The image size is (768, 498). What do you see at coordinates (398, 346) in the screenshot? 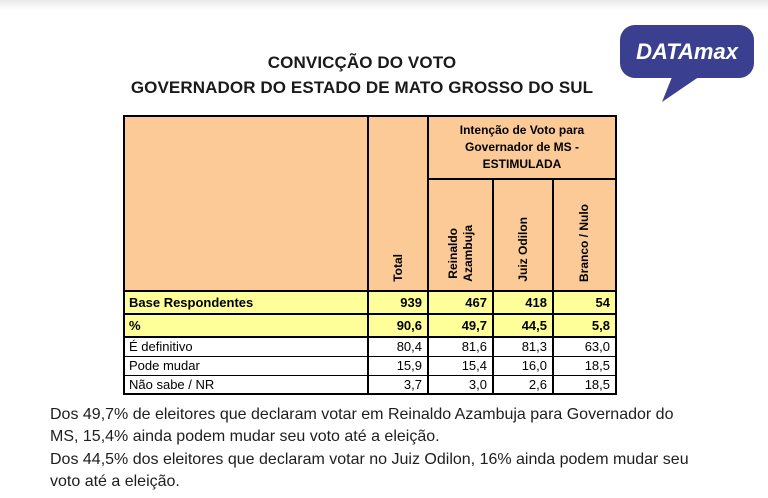
I see `cell-total: 80,4` at bounding box center [398, 346].